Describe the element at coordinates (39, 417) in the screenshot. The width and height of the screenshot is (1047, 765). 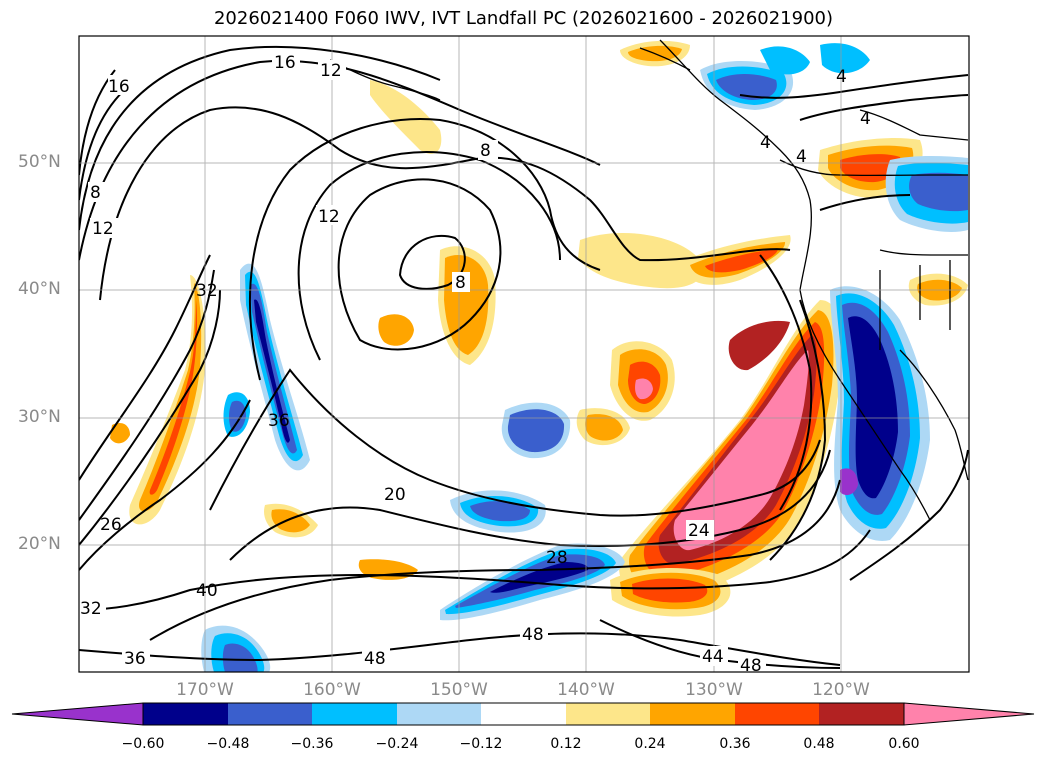
I see `lat-label-30n: 30°N` at that location.